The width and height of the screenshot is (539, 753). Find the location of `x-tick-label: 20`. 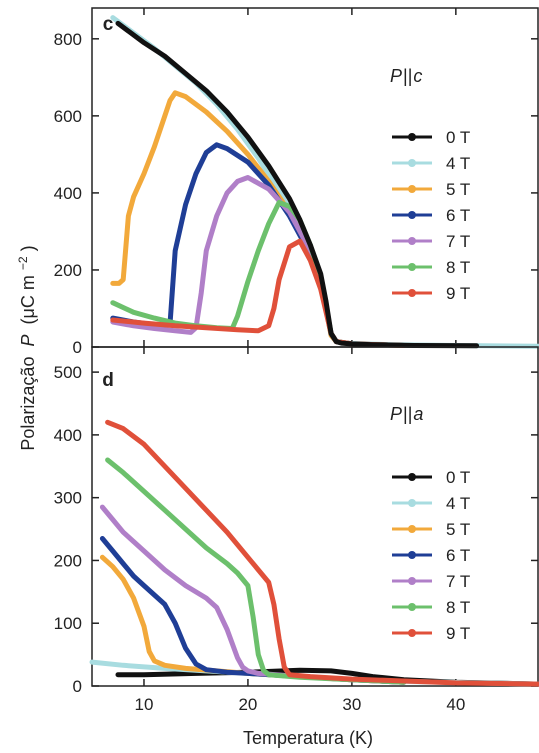

x-tick-label: 20 is located at coordinates (247, 704).